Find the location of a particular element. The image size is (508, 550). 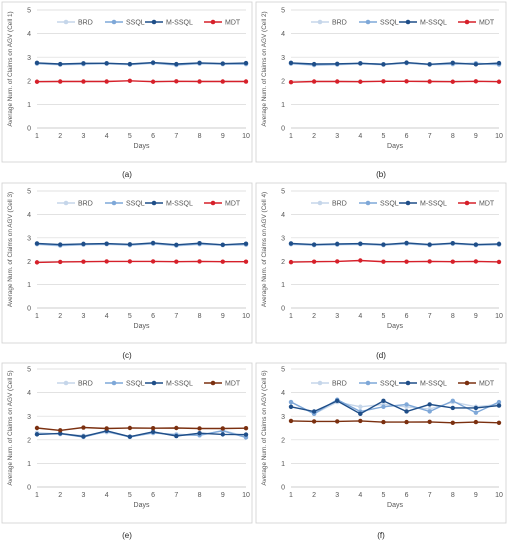

panel-caption: (e) is located at coordinates (127, 535).